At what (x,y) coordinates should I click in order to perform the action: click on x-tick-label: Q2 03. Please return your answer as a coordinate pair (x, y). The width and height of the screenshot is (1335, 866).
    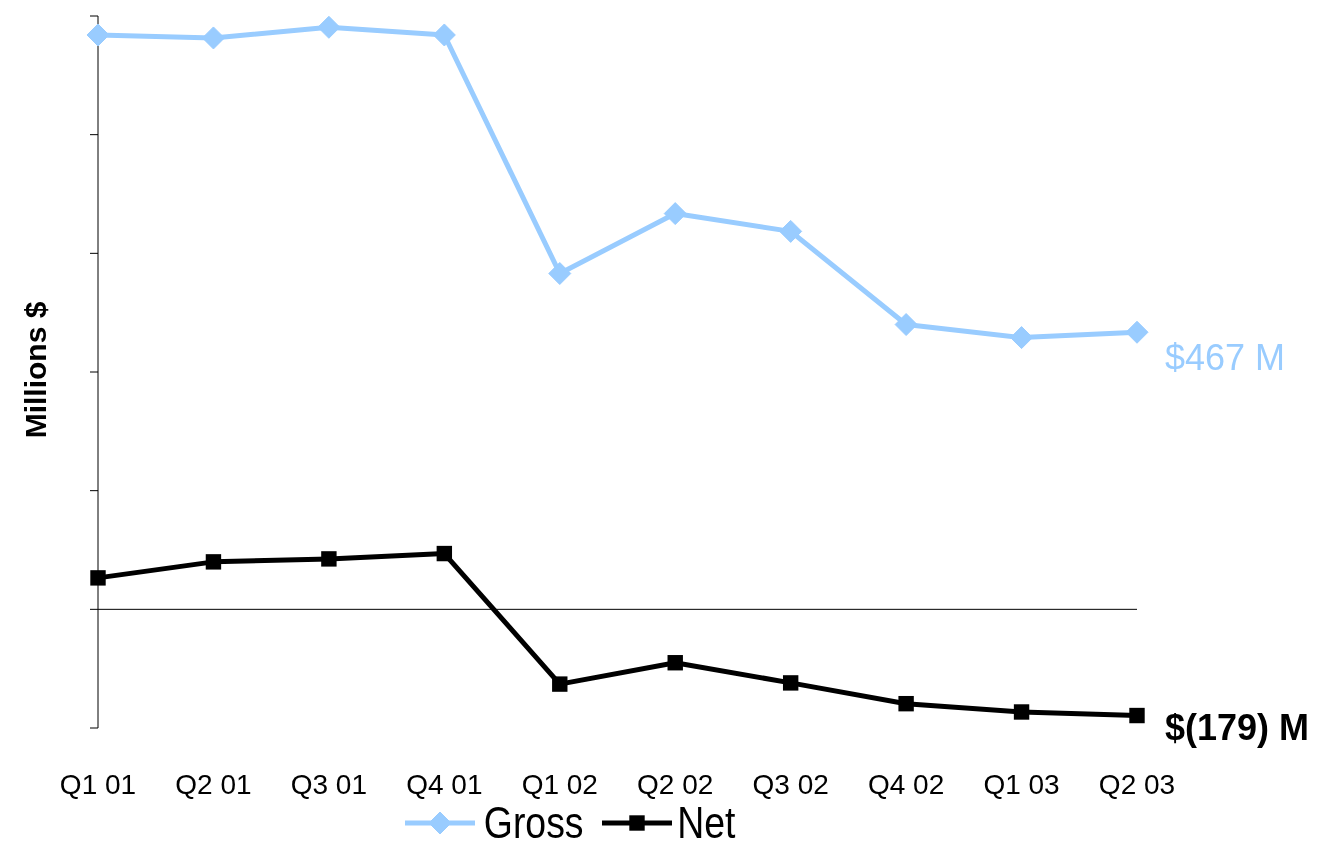
    Looking at the image, I should click on (1137, 784).